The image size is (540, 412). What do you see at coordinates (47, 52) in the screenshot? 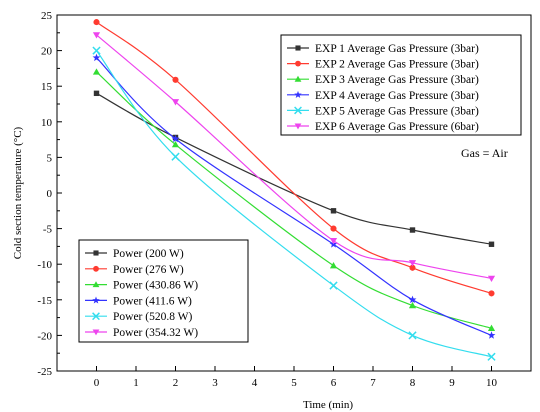
I see `y-tick-label: 20` at bounding box center [47, 52].